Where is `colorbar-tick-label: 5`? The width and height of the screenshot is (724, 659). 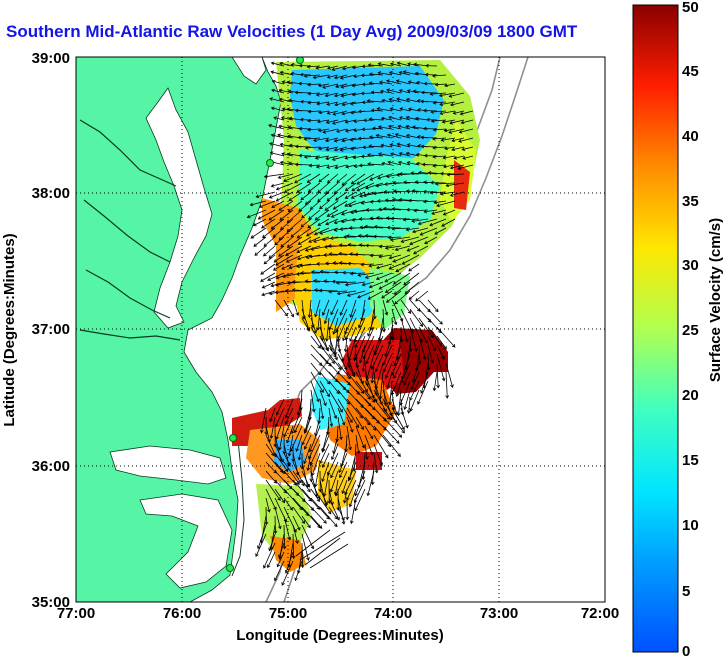
colorbar-tick-label: 5 is located at coordinates (686, 591).